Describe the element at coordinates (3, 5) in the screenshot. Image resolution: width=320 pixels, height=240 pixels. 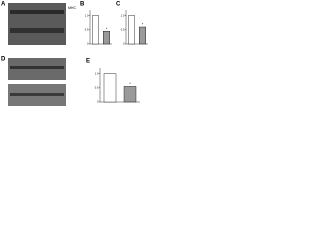
I see `panel-label: A` at that location.